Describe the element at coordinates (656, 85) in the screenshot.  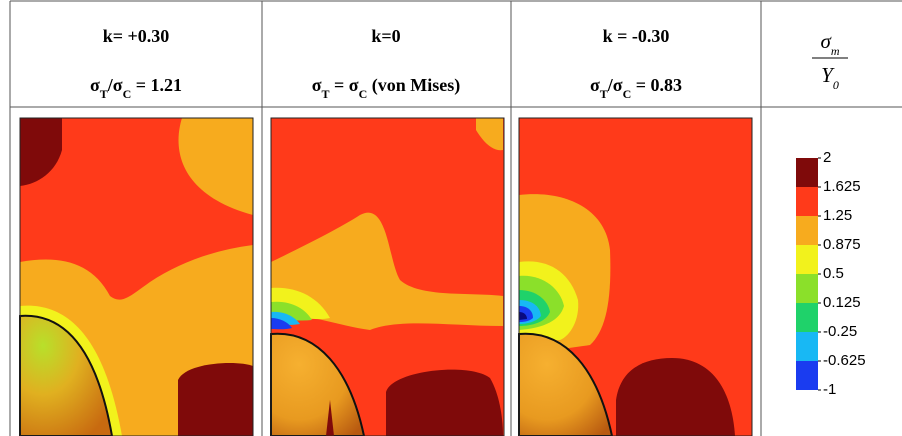
I see `ratio-text: = 0.83` at that location.